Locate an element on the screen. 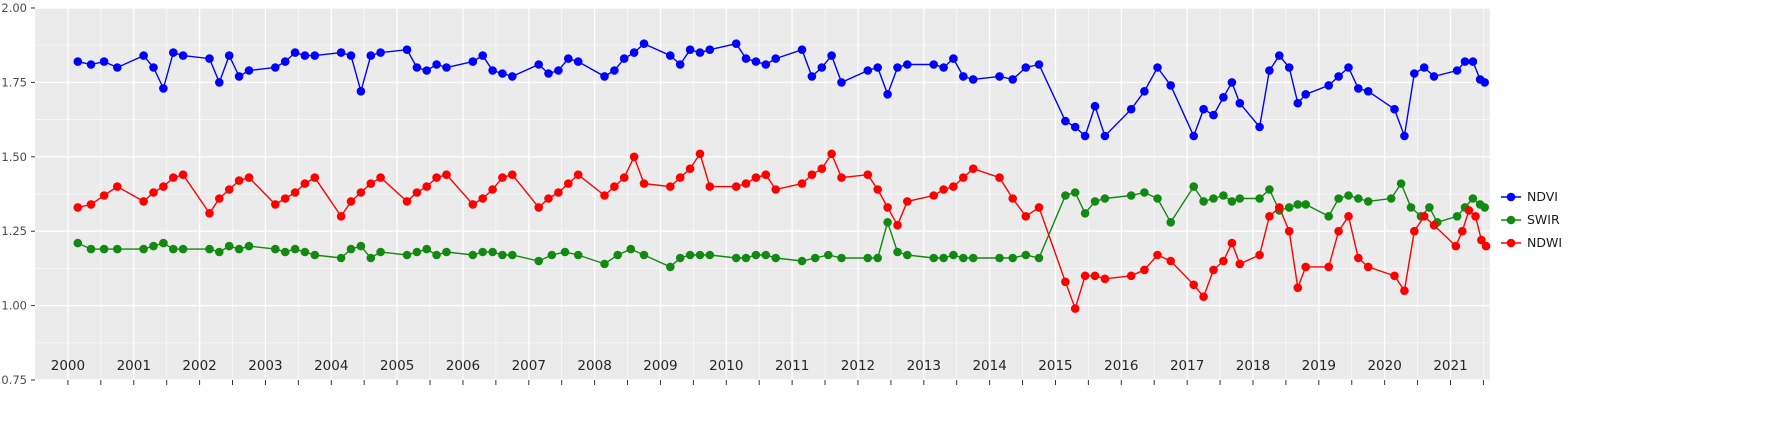  x-tick-label: 2010 is located at coordinates (726, 366).